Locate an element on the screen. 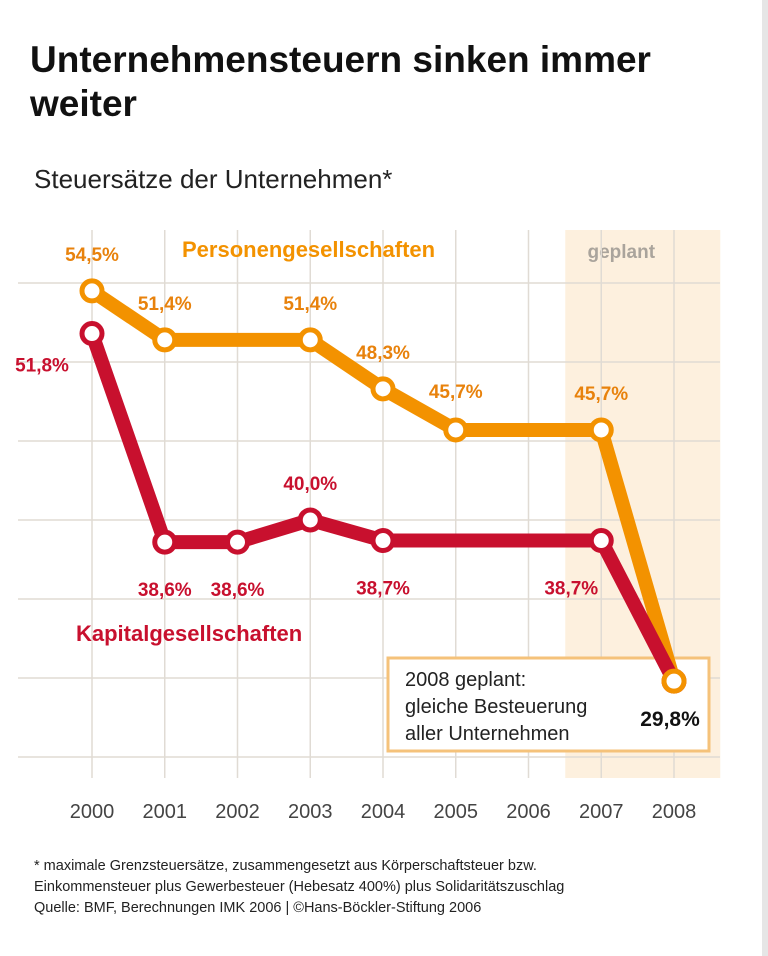  x-tick-label: 2001 is located at coordinates (165, 812).